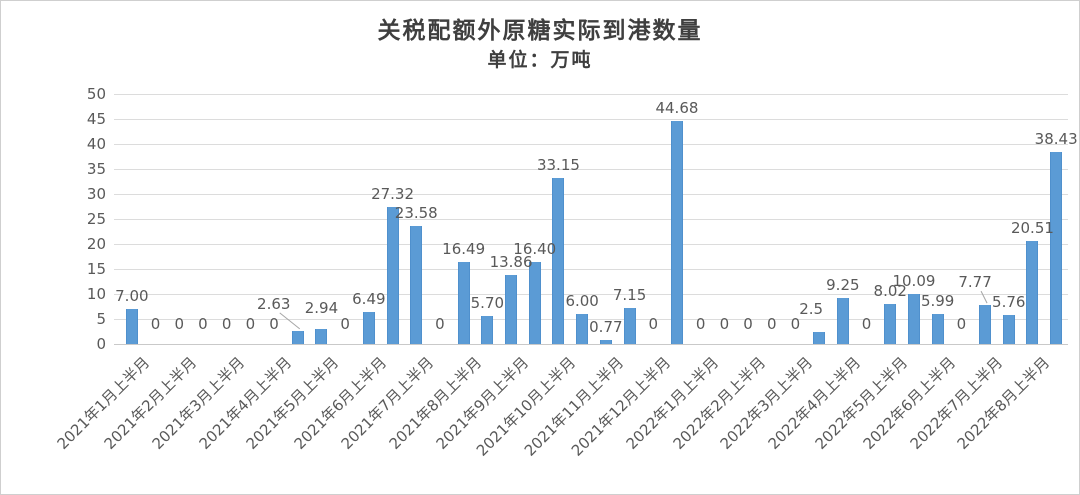 The height and width of the screenshot is (495, 1080). What do you see at coordinates (937, 301) in the screenshot?
I see `bar-value-label: 5.99` at bounding box center [937, 301].